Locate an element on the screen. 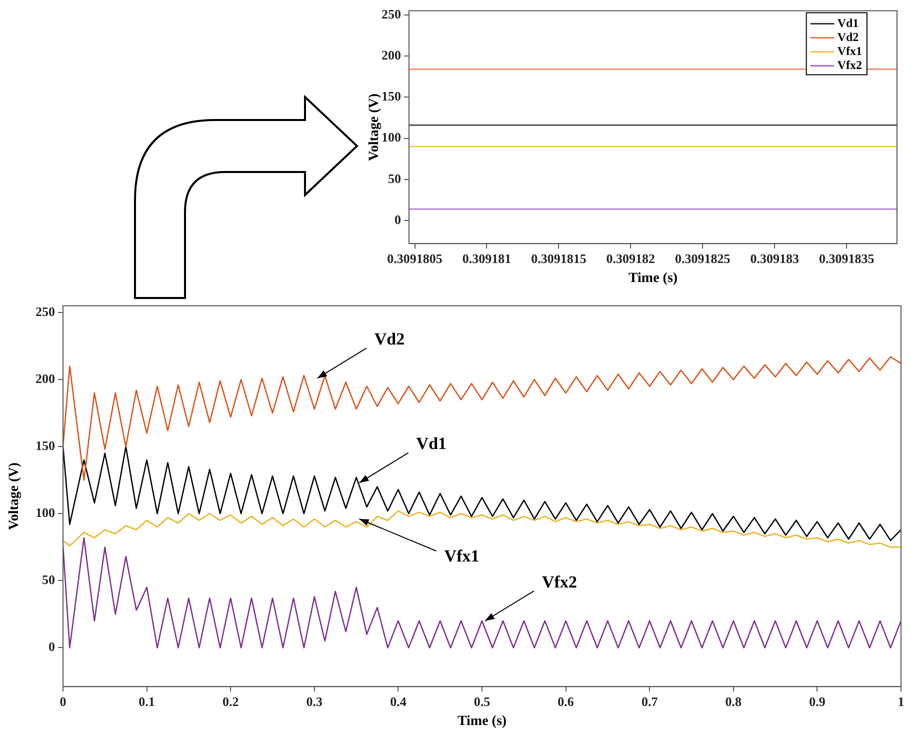 The width and height of the screenshot is (911, 738). x-tick-label: 0.3091805 is located at coordinates (415, 258).